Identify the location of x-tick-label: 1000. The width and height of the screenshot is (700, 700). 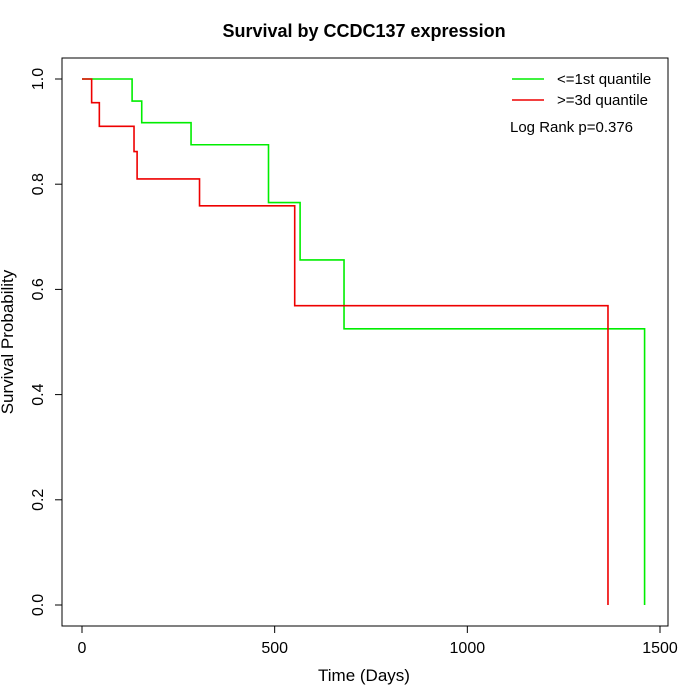
(468, 648).